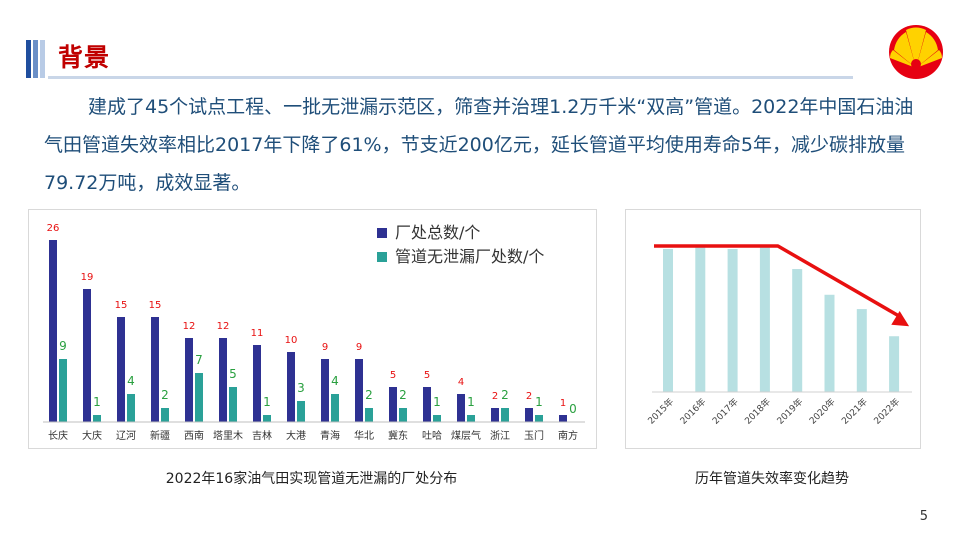  What do you see at coordinates (393, 375) in the screenshot?
I see `data-label-total-10: 5` at bounding box center [393, 375].